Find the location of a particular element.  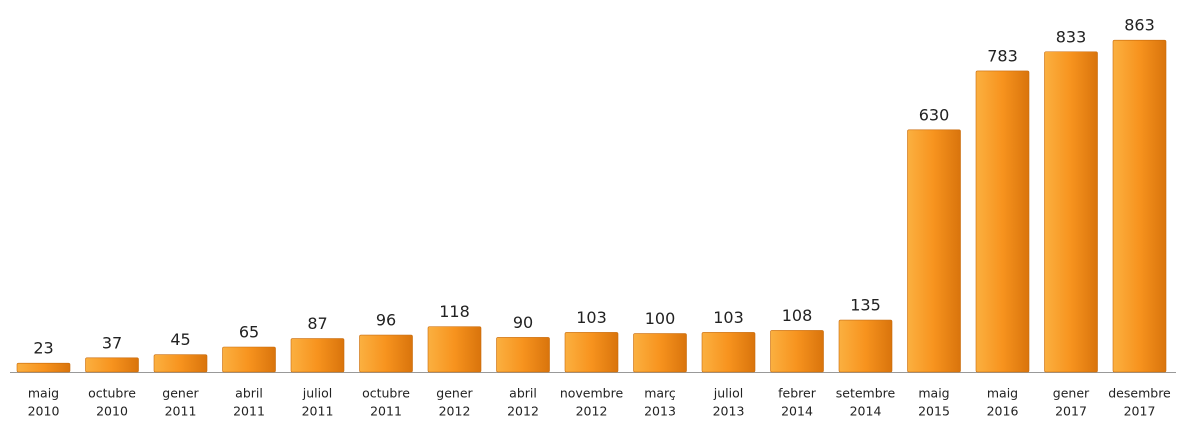

x-tick-label: desembre is located at coordinates (1139, 393).